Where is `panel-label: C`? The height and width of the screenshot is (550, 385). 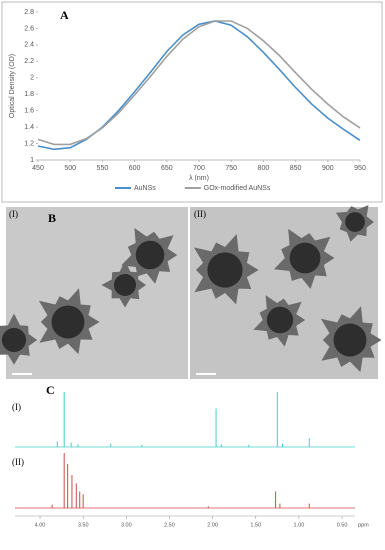
panel-label: C is located at coordinates (50, 390).